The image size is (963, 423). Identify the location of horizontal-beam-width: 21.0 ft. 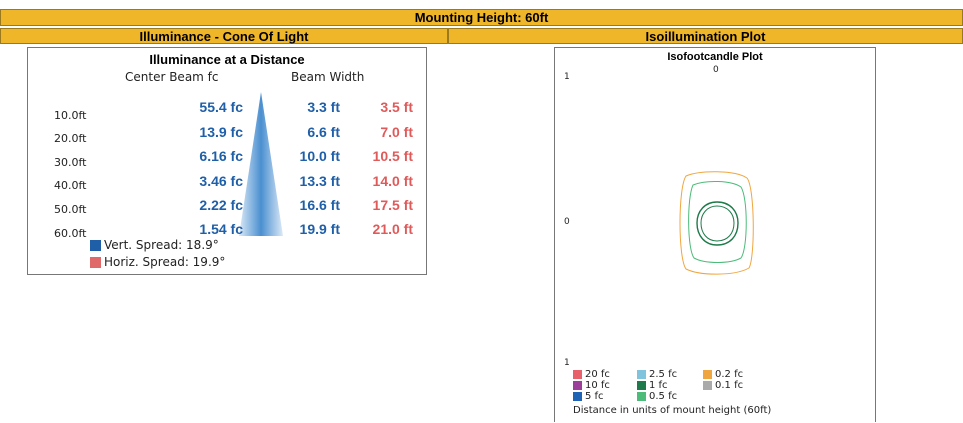
(385, 229).